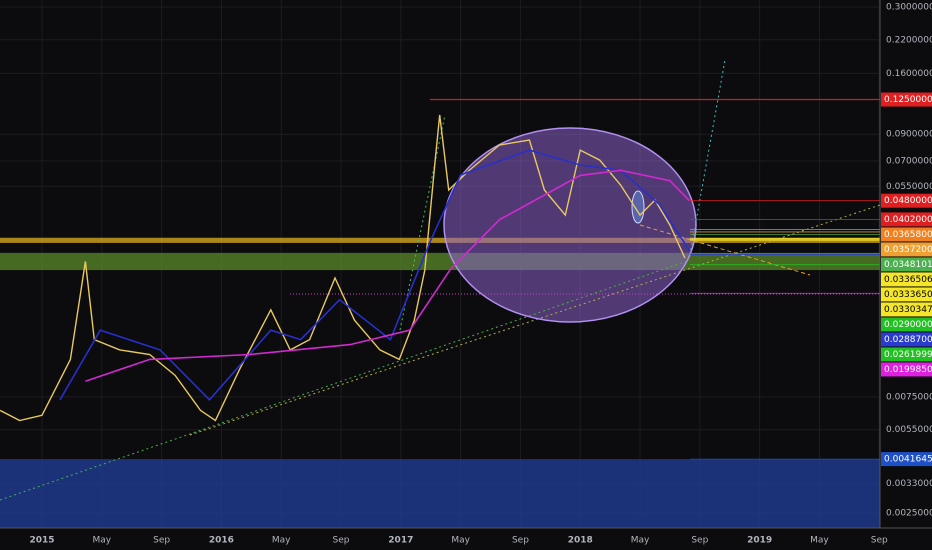 This screenshot has width=932, height=550. I want to click on price-tag-label: 0.03481015, so click(908, 265).